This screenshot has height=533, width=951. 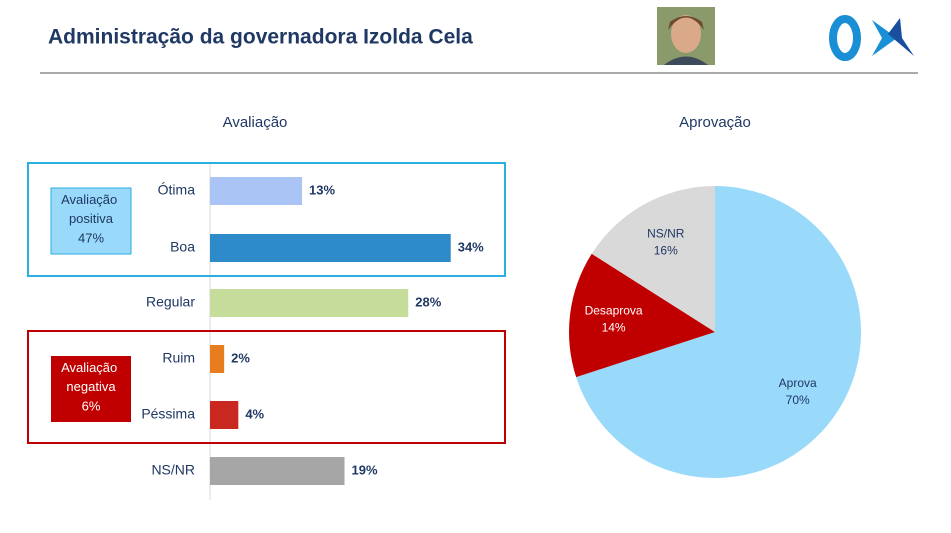 I want to click on group-name: Avaliação positiva, so click(x=91, y=209).